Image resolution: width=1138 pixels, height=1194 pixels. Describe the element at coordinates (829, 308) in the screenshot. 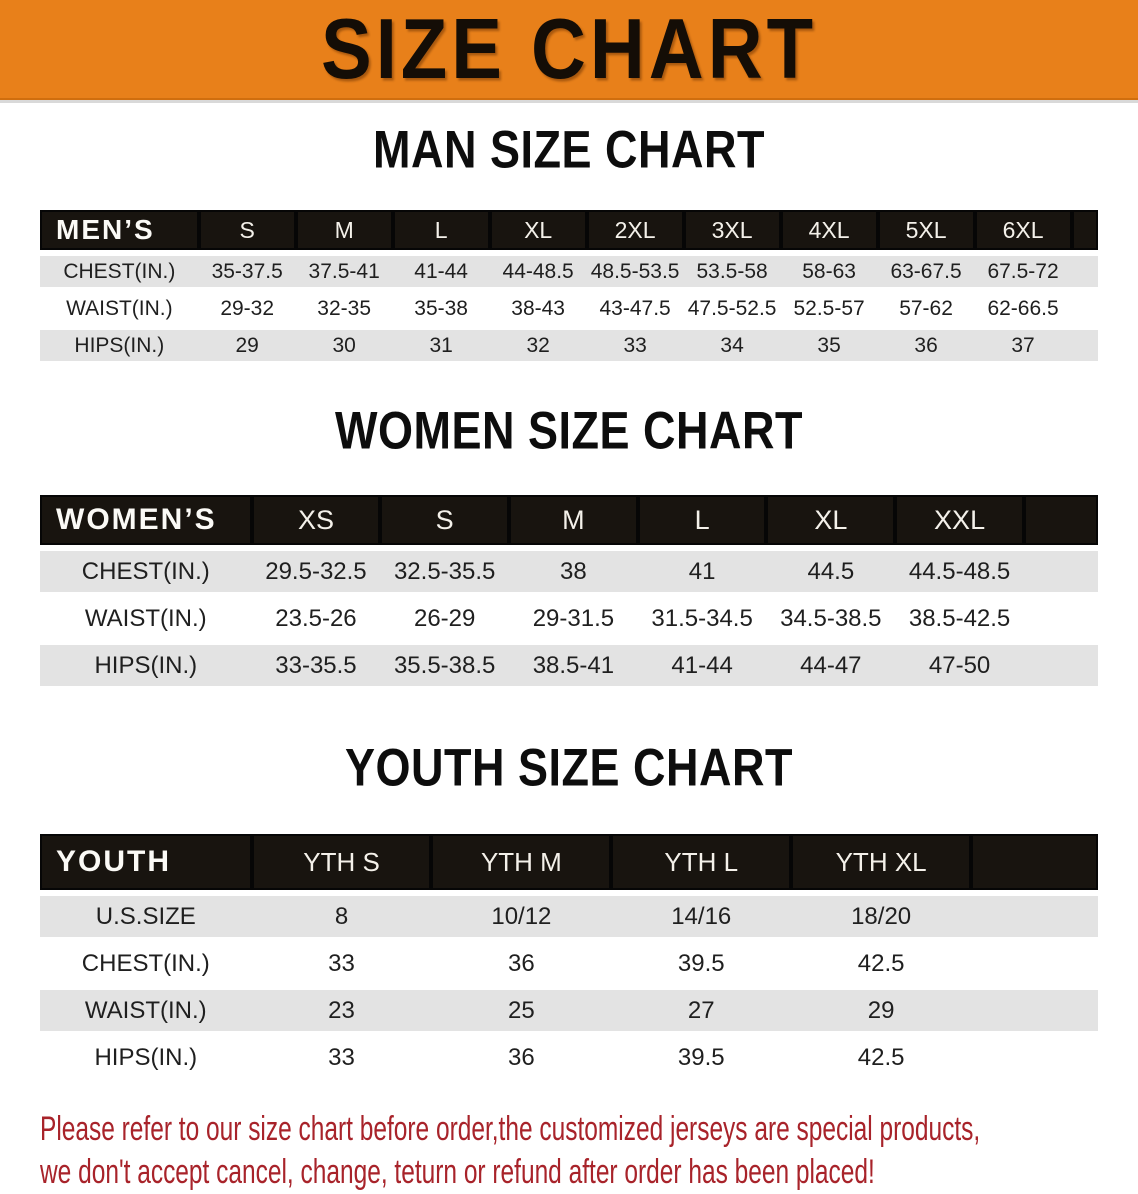

I see `size-value: 52.5-57` at that location.